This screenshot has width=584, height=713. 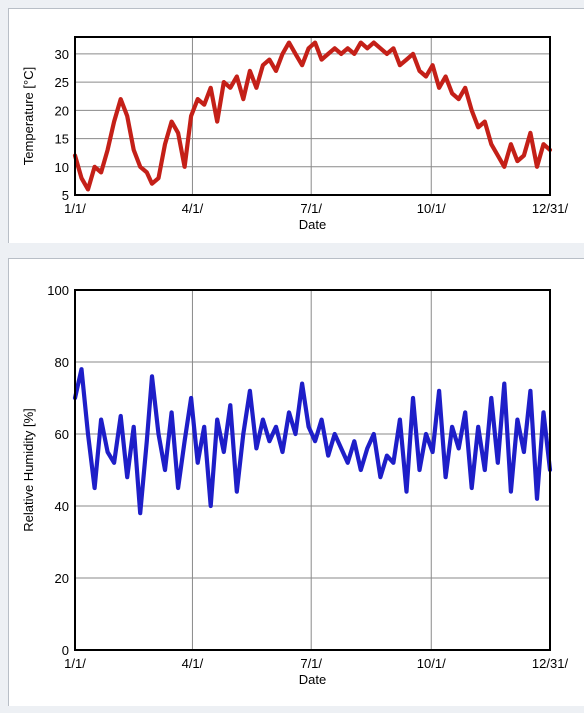 What do you see at coordinates (62, 506) in the screenshot?
I see `rh-y-tick-label: 40` at bounding box center [62, 506].